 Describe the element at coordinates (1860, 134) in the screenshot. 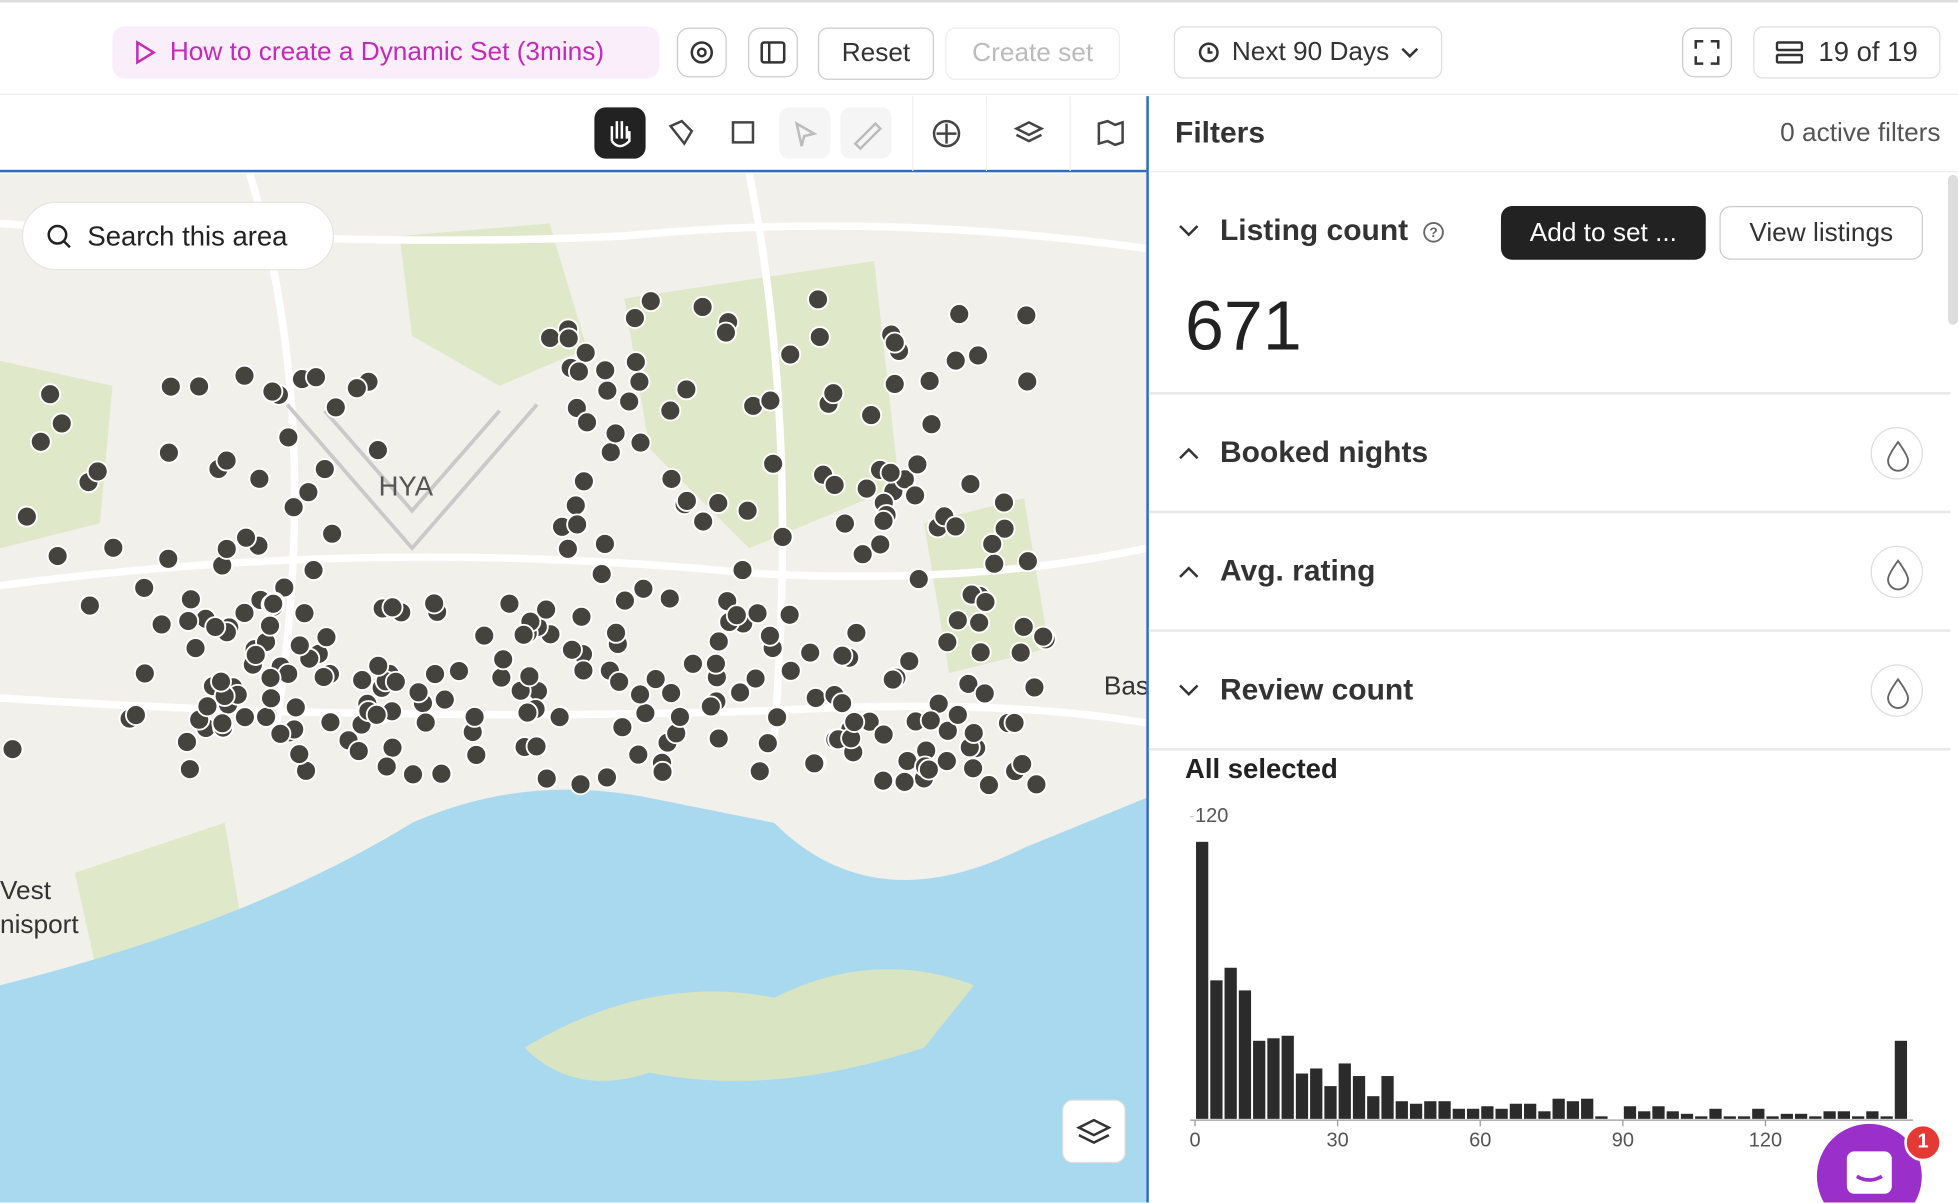

I see `active-filters: 0 active filters` at that location.